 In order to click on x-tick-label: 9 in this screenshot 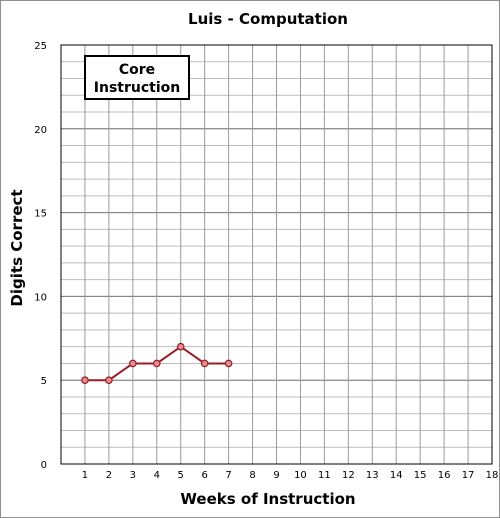, I will do `click(276, 475)`.